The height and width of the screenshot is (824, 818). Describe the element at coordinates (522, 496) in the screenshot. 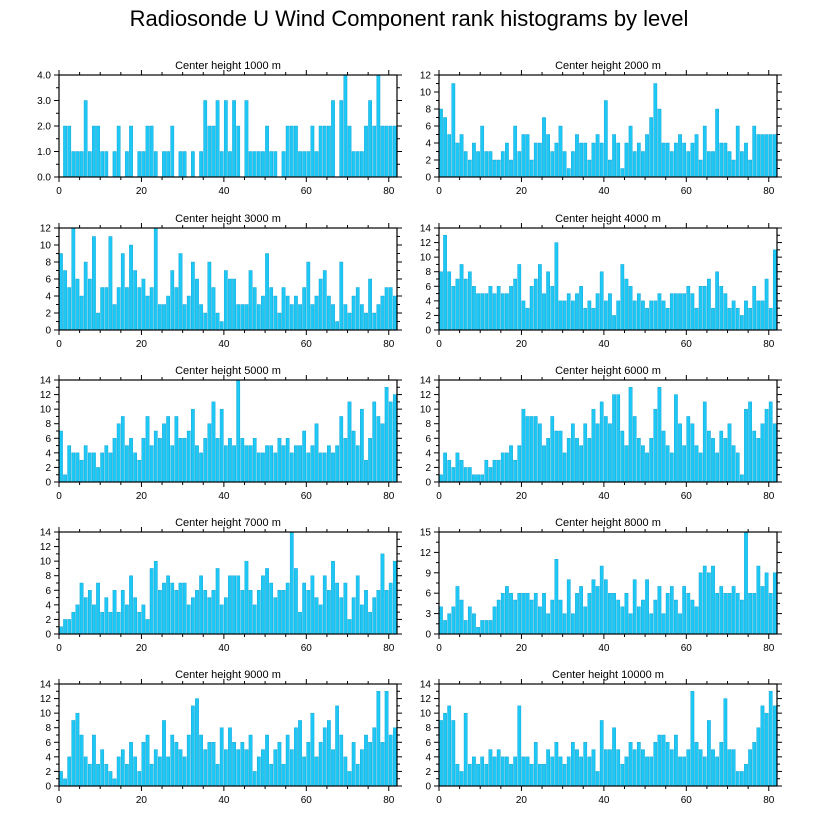

I see `x-tick-label: 20` at that location.